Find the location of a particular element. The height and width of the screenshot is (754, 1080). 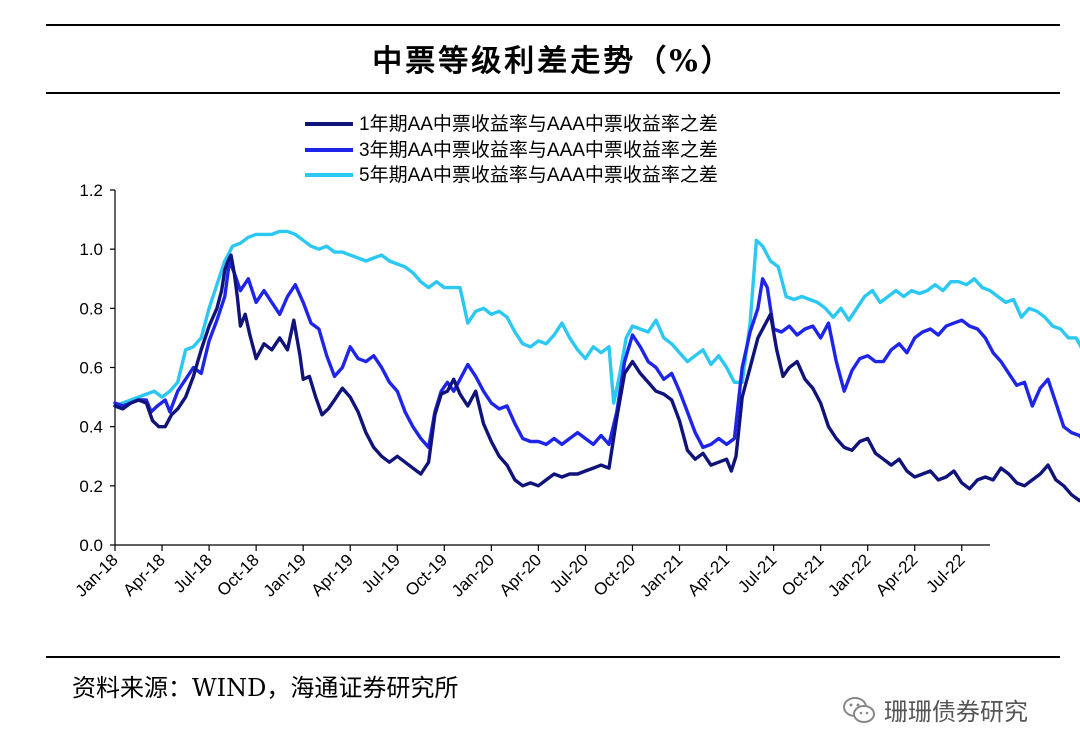

x-tick-label: Apr-21 is located at coordinates (709, 575).